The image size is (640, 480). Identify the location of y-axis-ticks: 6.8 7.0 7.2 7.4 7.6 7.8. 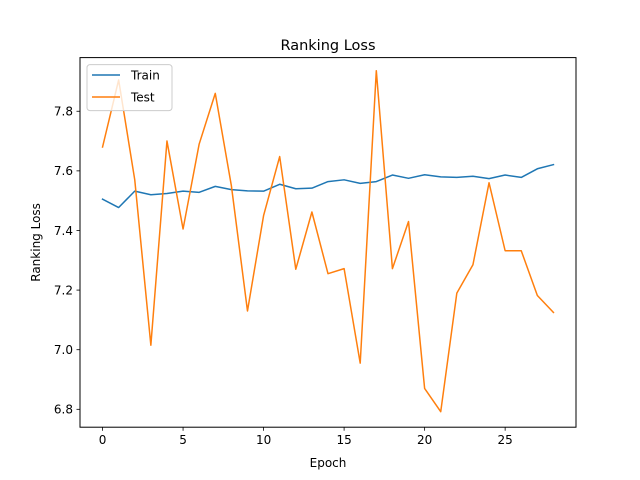
(67, 261).